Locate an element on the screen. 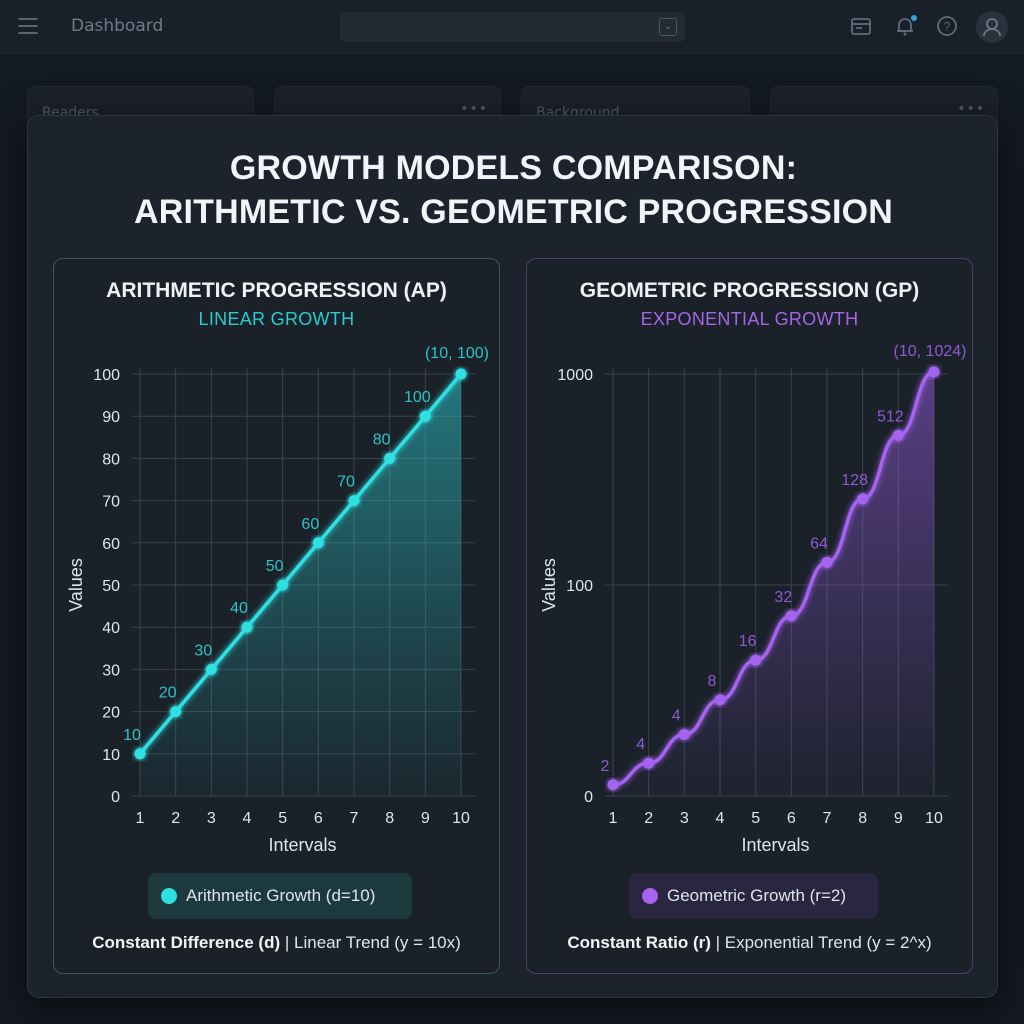 This screenshot has height=1024, width=1024. chart-title: ARITHMETIC PROGRESSION (AP) is located at coordinates (276, 290).